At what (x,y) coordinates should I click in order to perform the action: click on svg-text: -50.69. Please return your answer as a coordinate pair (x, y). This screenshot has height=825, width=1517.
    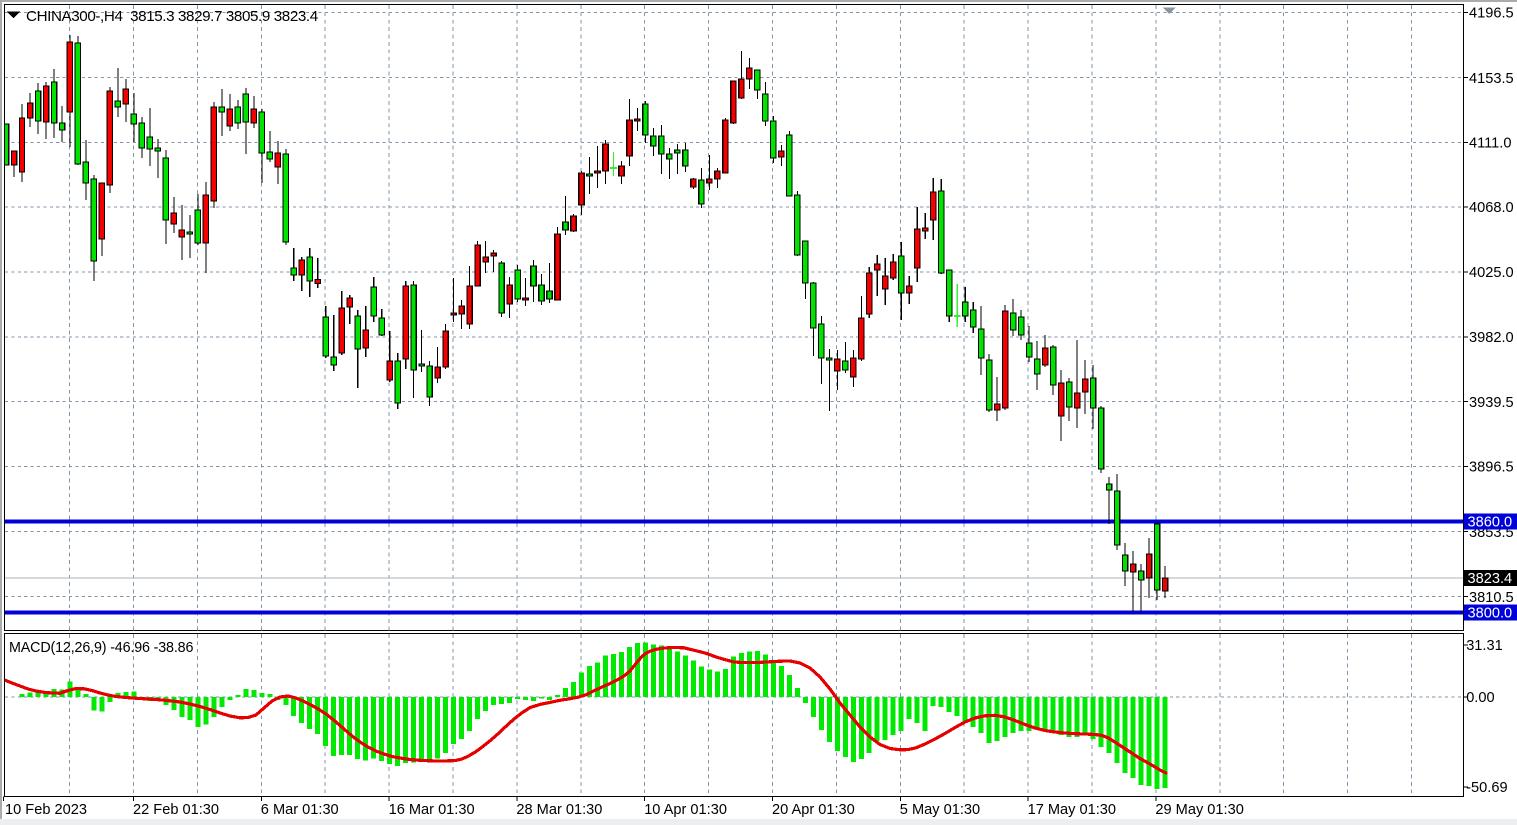
    Looking at the image, I should click on (1486, 788).